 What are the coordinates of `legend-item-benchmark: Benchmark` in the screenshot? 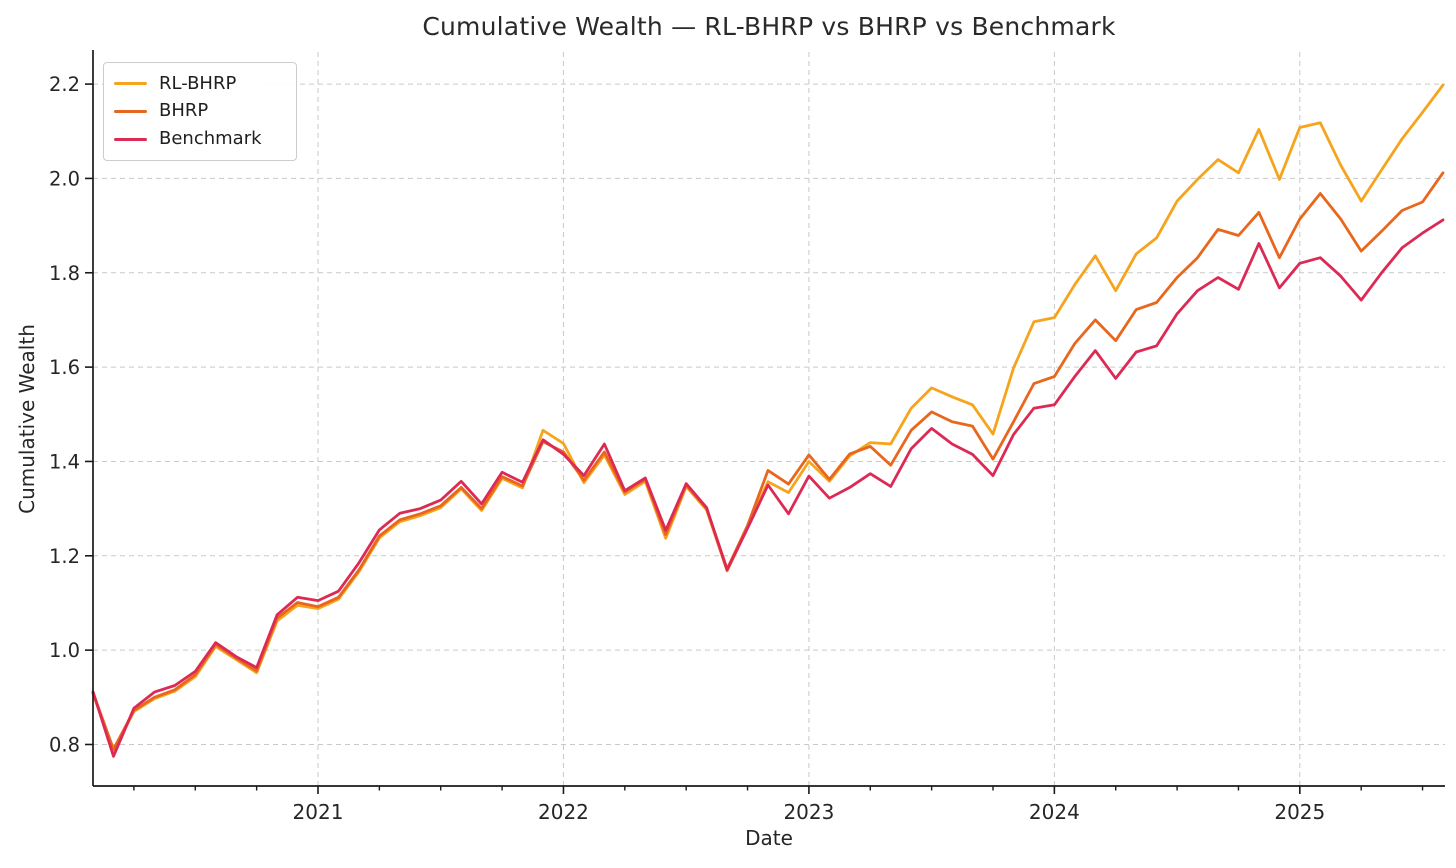 It's located at (200, 139).